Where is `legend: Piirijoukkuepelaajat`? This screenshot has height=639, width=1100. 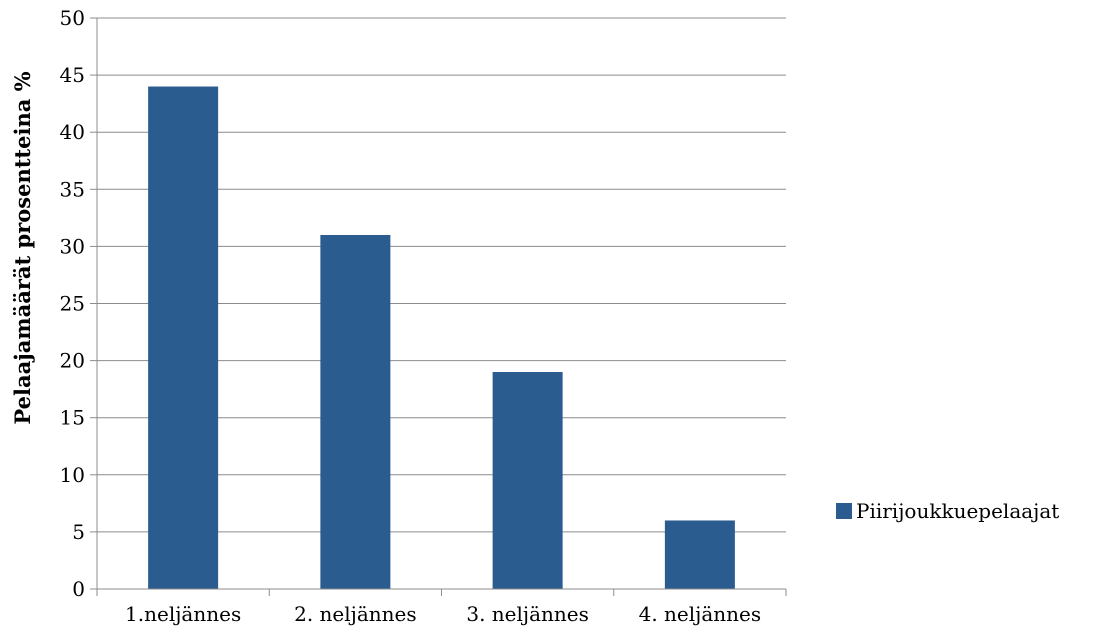
legend: Piirijoukkuepelaajat is located at coordinates (947, 511).